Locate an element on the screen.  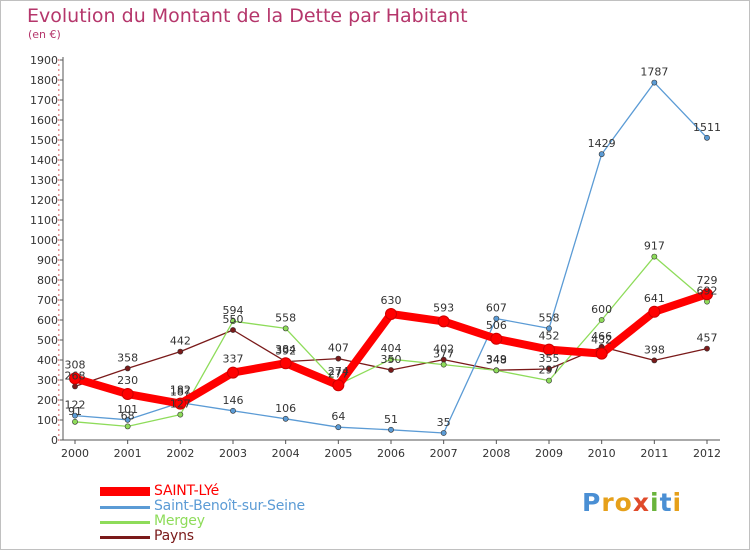
y-tick-label: 800 is located at coordinates (47, 280).